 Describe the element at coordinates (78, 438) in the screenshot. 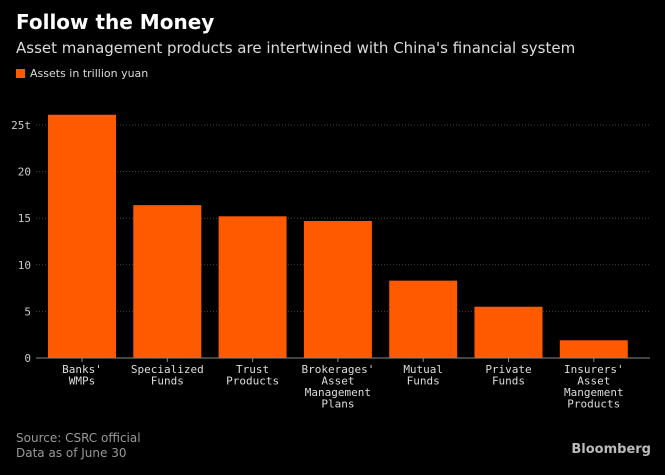

I see `source-text: Source: CSRC official` at that location.